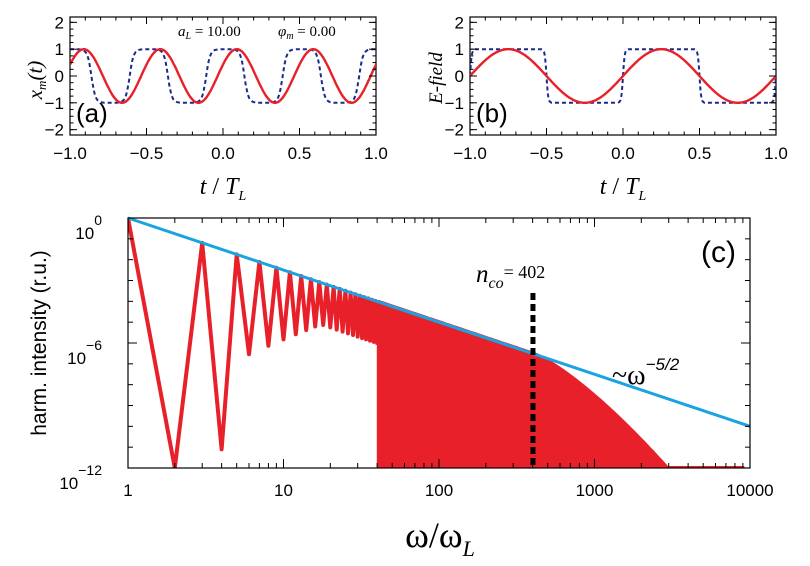  Describe the element at coordinates (127, 490) in the screenshot. I see `x-tick-label: 1` at that location.